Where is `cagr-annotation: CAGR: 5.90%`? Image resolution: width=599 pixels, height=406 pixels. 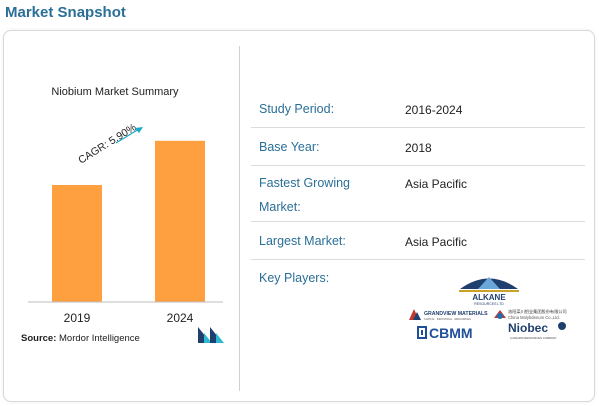
cagr-annotation: CAGR: 5.90% is located at coordinates (109, 144).